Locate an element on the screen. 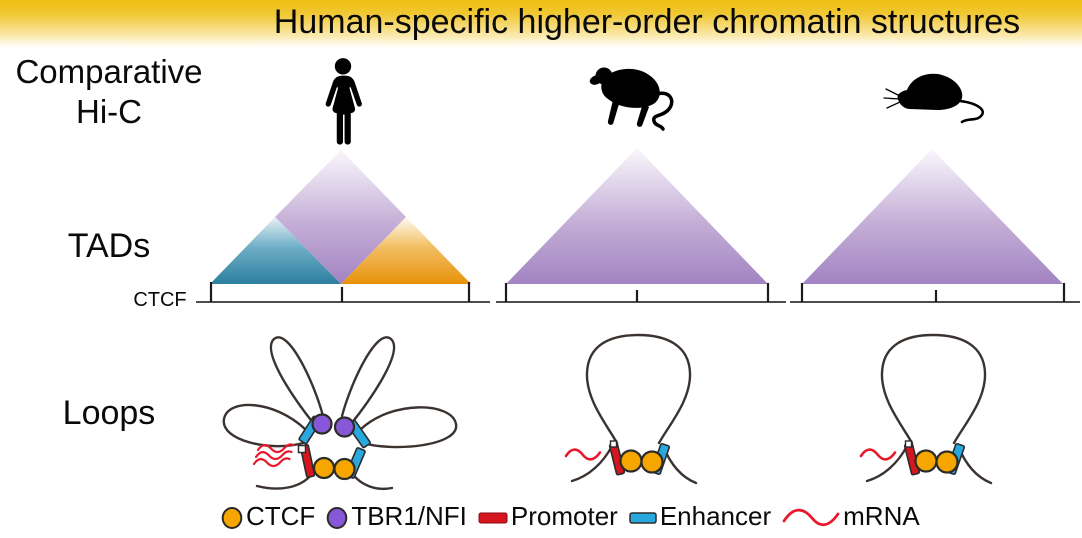 This screenshot has height=538, width=1082. mrna-squiggles-human is located at coordinates (273, 455).